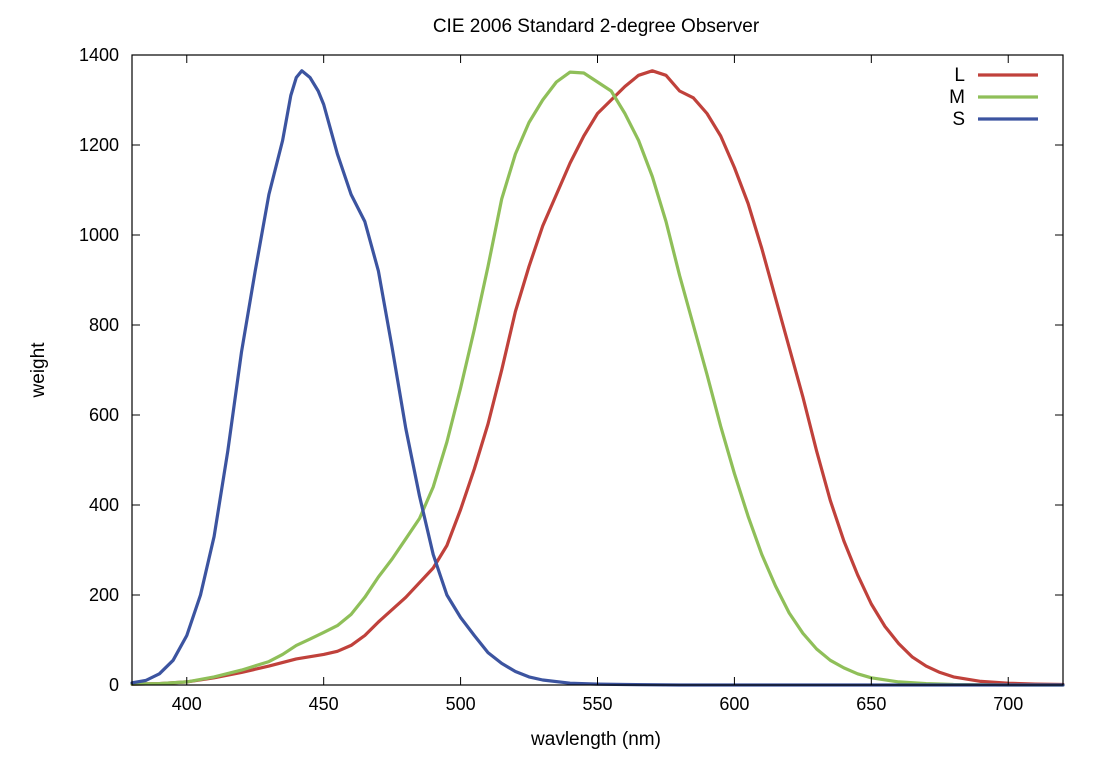  What do you see at coordinates (99, 235) in the screenshot?
I see `y-tick-label-1000: 1000` at bounding box center [99, 235].